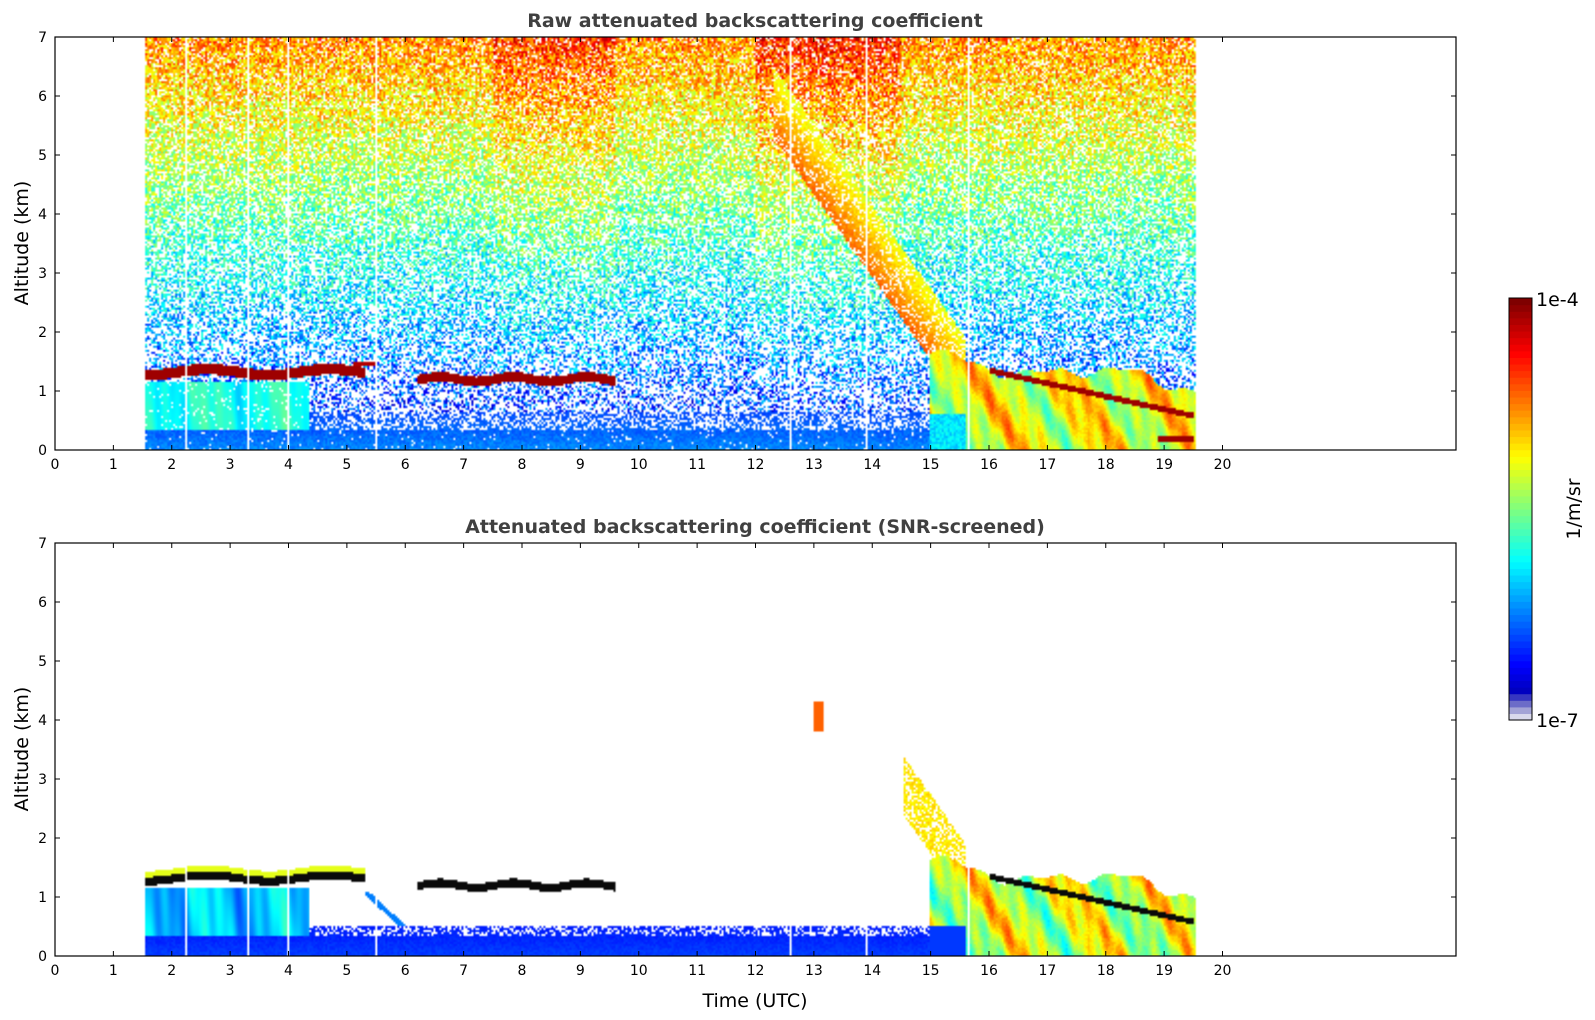 This screenshot has width=1595, height=1020. Describe the element at coordinates (931, 465) in the screenshot. I see `x-tick-label: 15` at that location.